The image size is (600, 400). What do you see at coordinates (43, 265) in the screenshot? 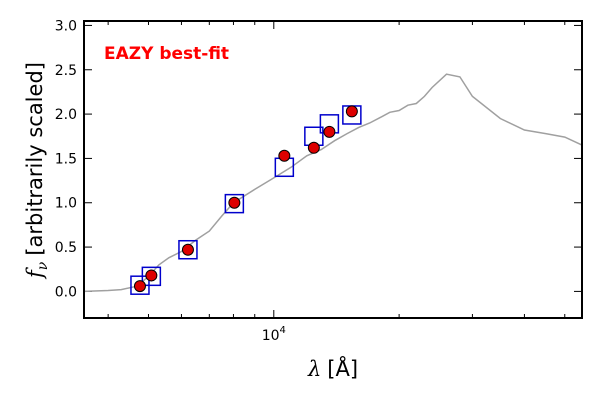
I see `y-axis-subscript: ν` at bounding box center [43, 265].